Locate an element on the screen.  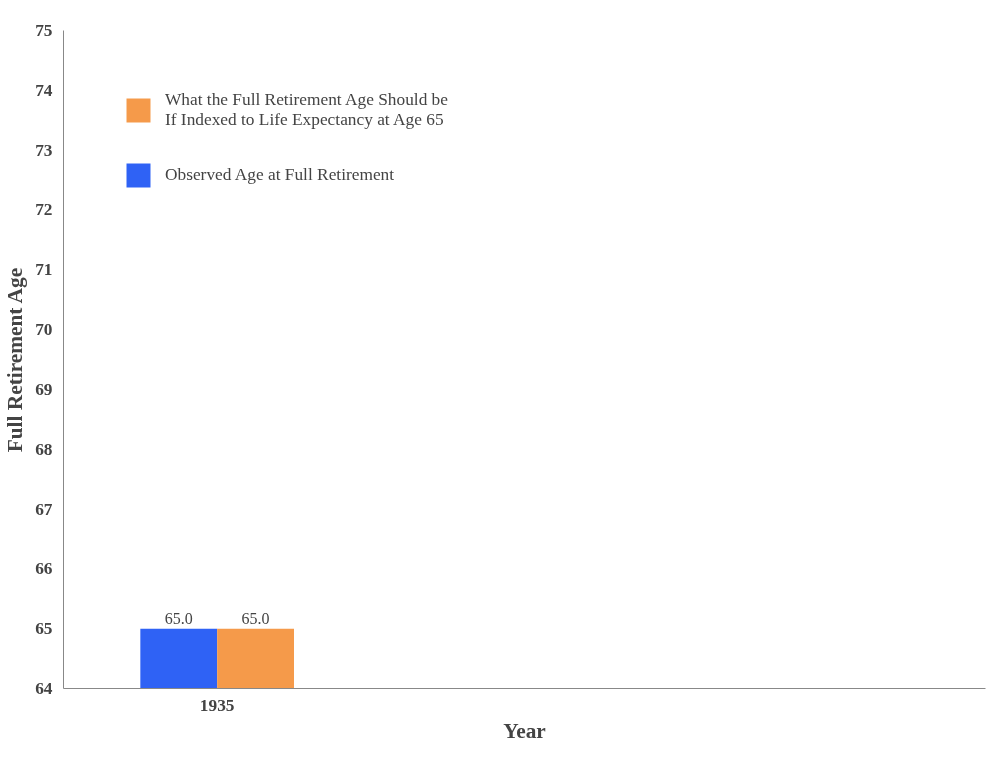
x-axis-title: Year is located at coordinates (525, 730).